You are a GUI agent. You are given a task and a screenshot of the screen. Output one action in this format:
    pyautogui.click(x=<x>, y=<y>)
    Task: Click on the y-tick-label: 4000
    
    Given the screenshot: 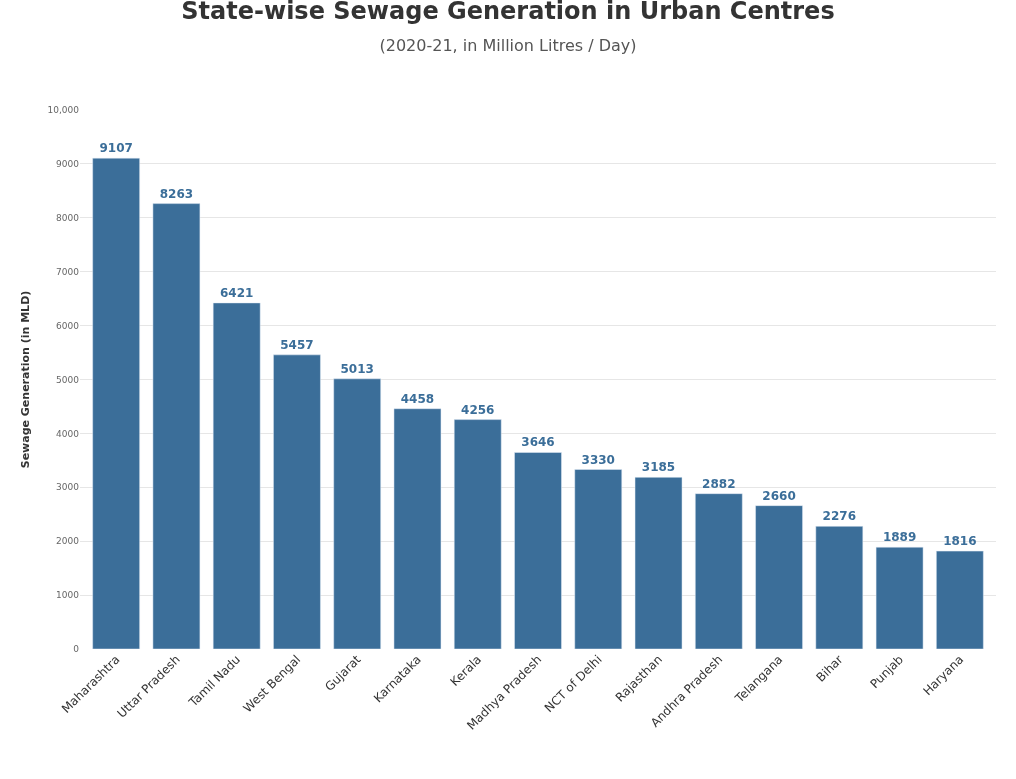 What is the action you would take?
    pyautogui.click(x=68, y=433)
    